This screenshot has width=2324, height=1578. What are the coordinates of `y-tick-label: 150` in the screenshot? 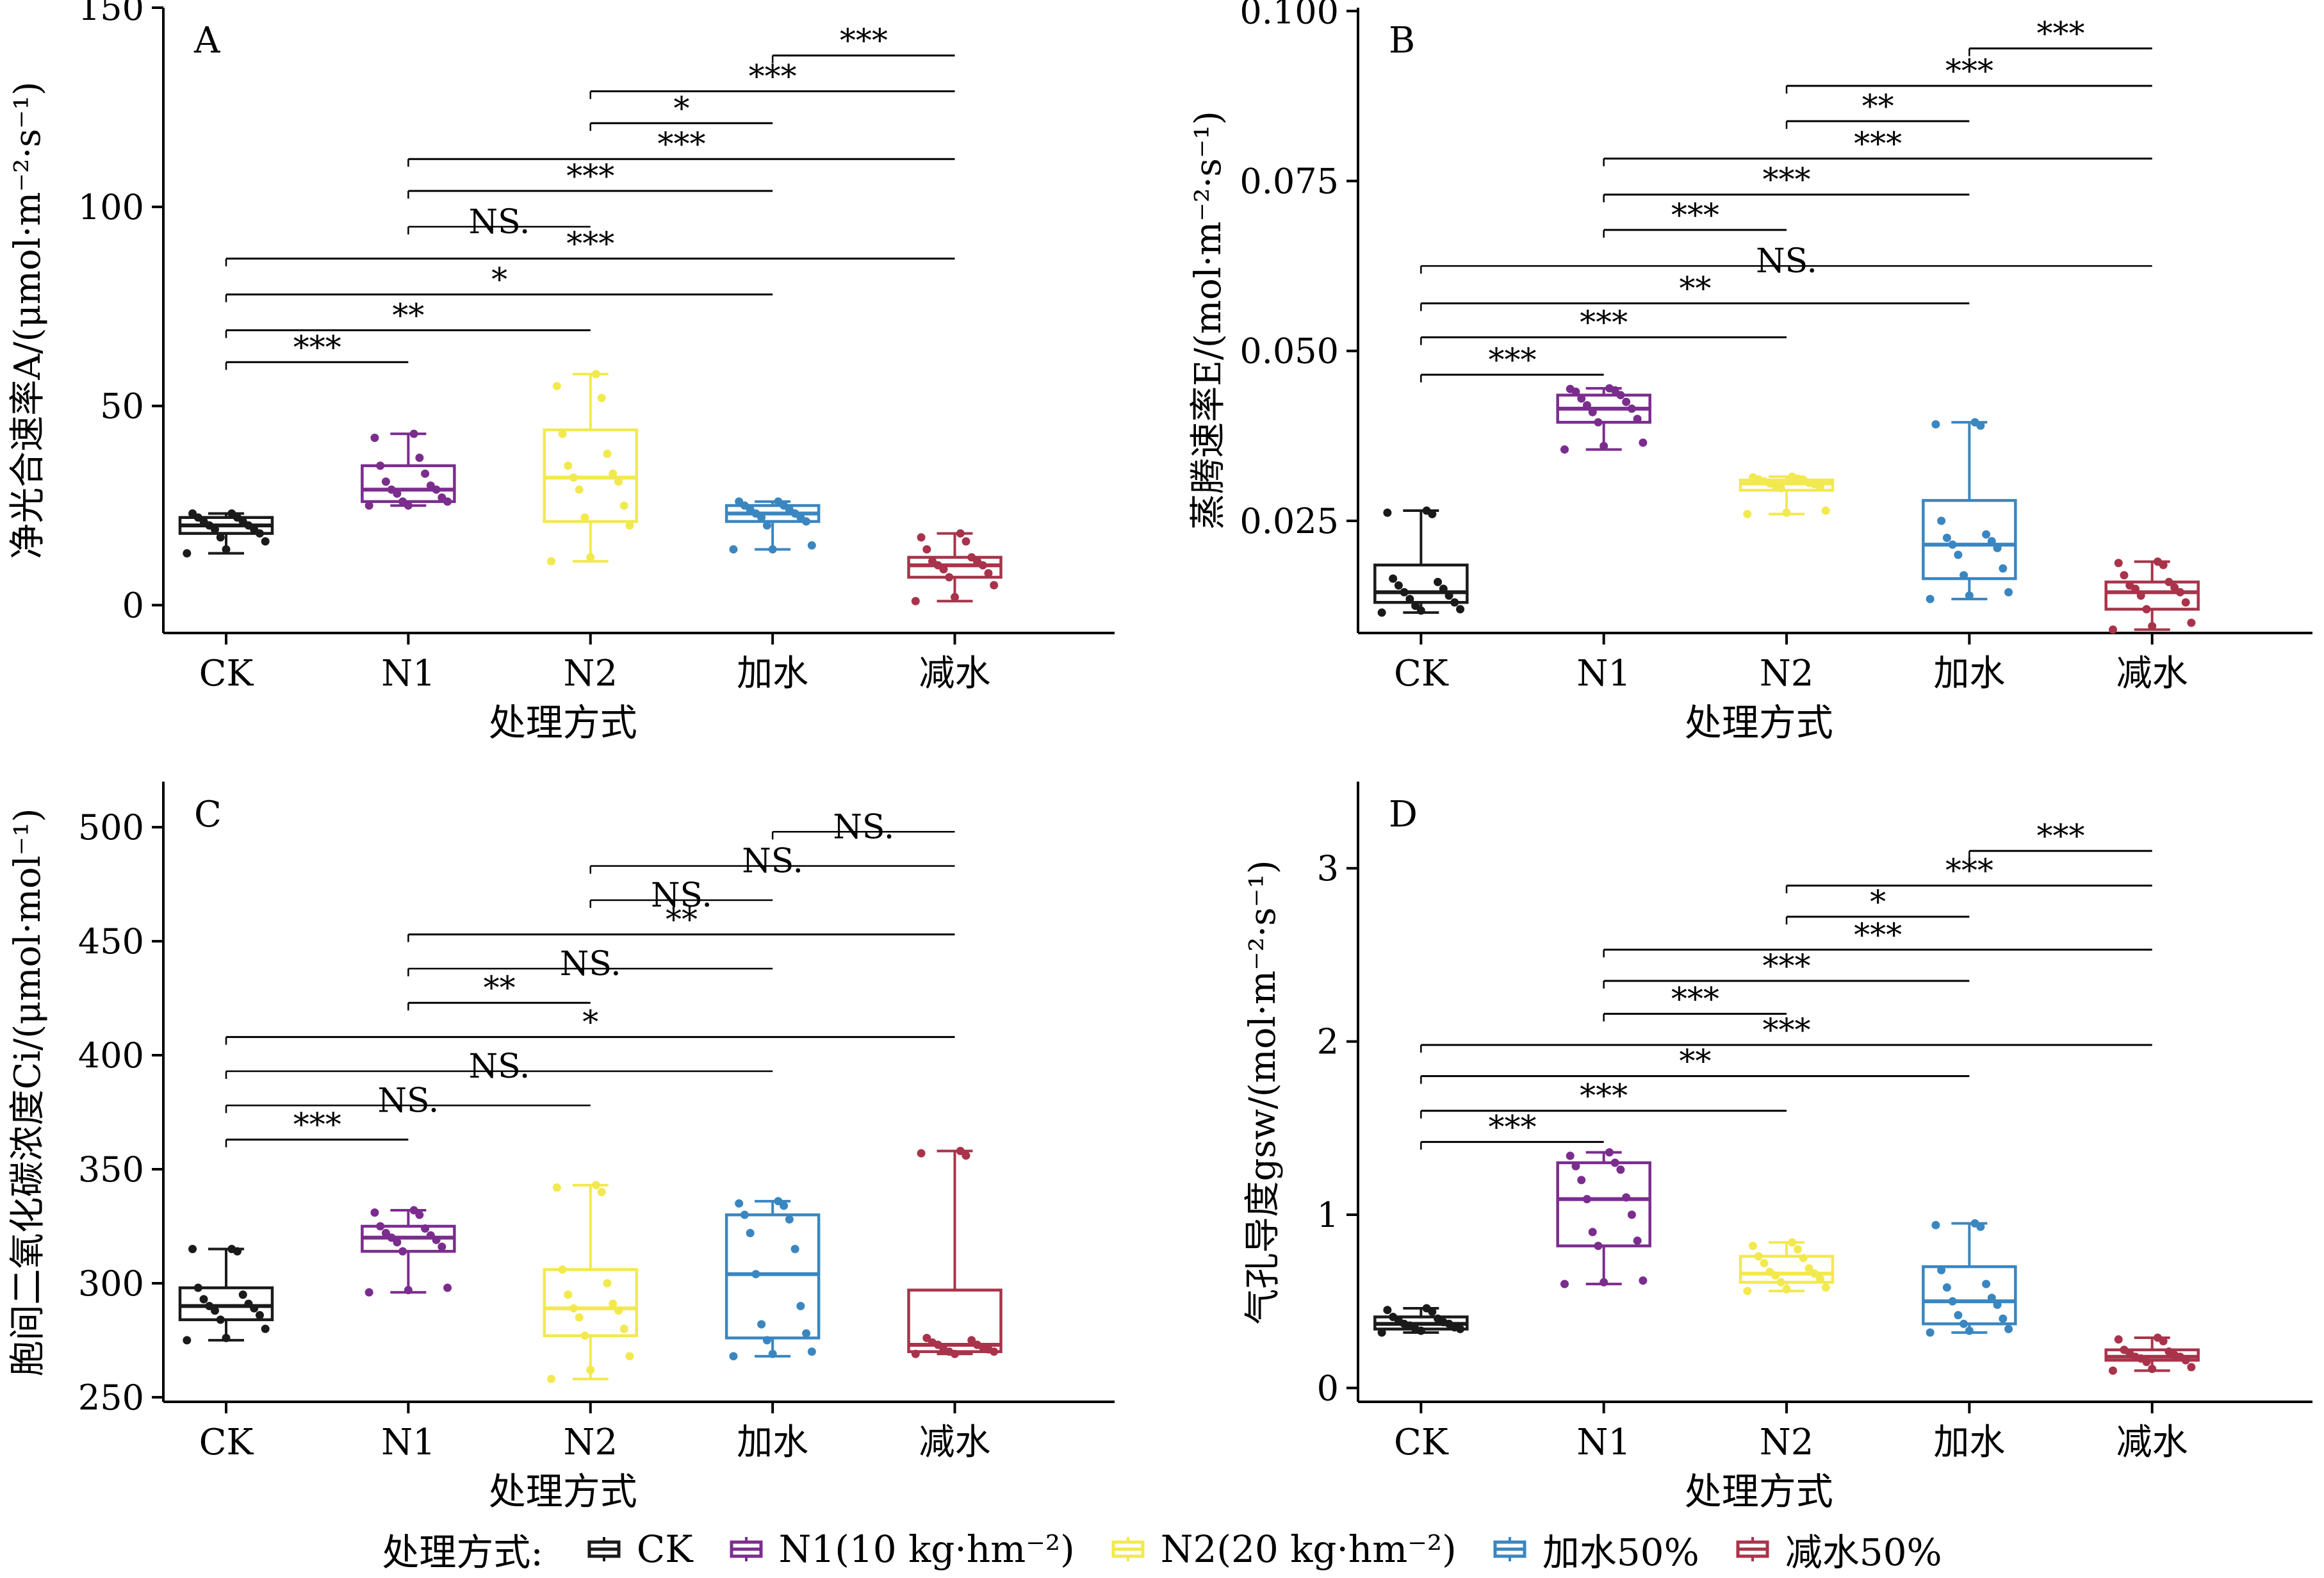 It's located at (111, 14).